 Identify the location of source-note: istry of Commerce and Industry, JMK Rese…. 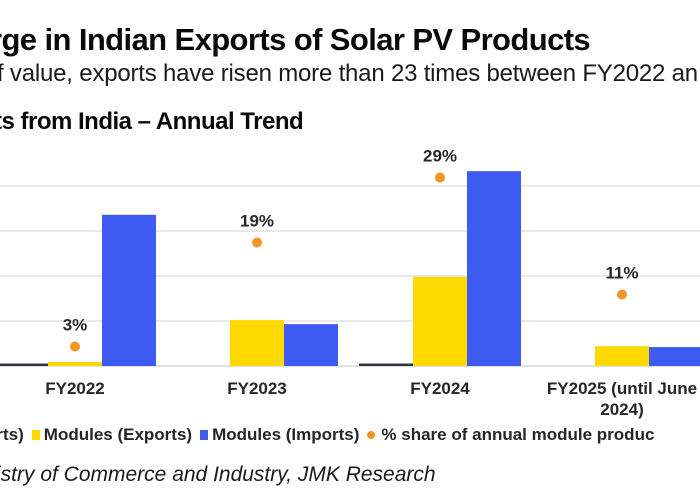
(218, 474).